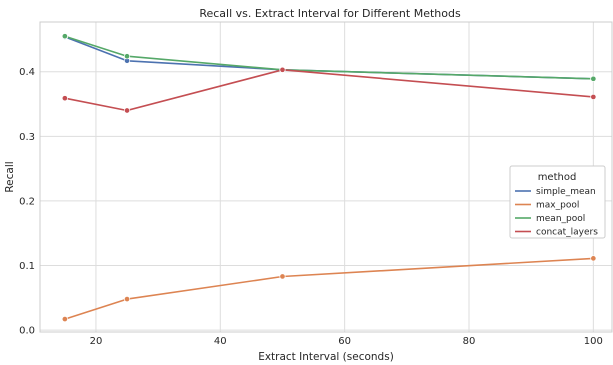 Image resolution: width=613 pixels, height=365 pixels. I want to click on x-axis-label: Extract Interval (seconds), so click(326, 357).